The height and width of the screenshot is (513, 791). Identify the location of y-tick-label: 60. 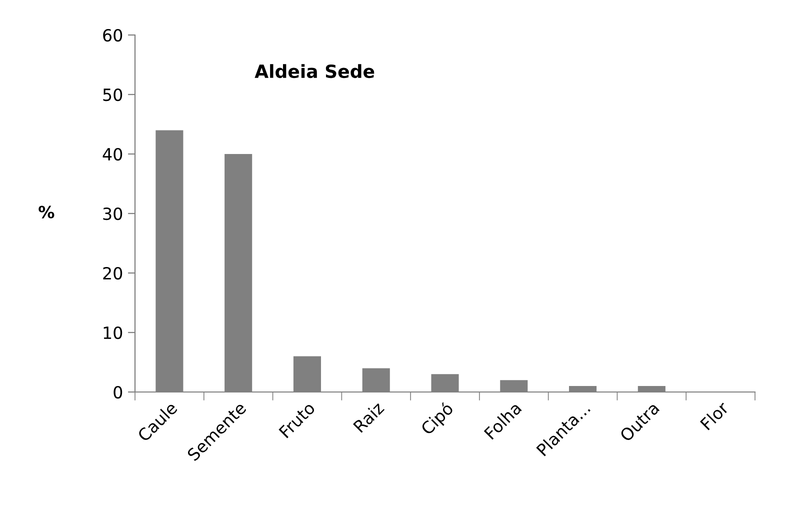
(112, 35).